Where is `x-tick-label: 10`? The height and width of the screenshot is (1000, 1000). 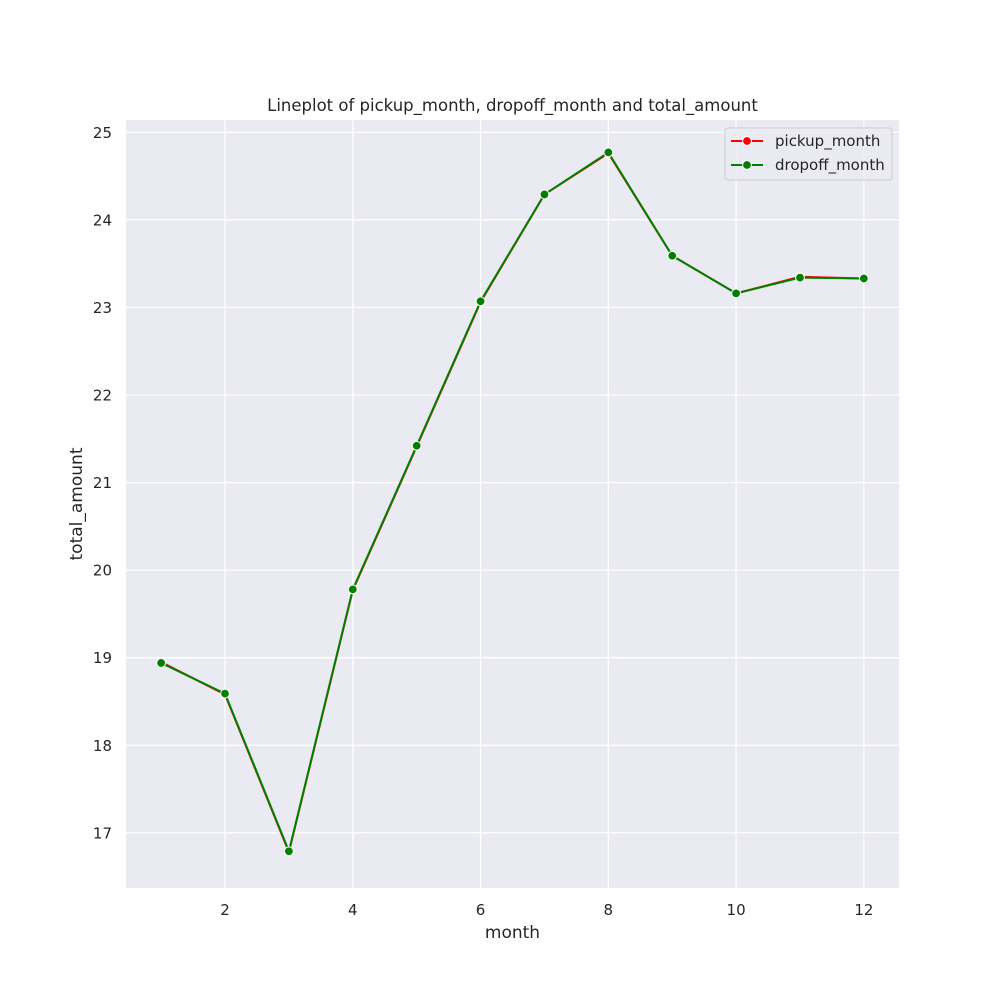
x-tick-label: 10 is located at coordinates (736, 910).